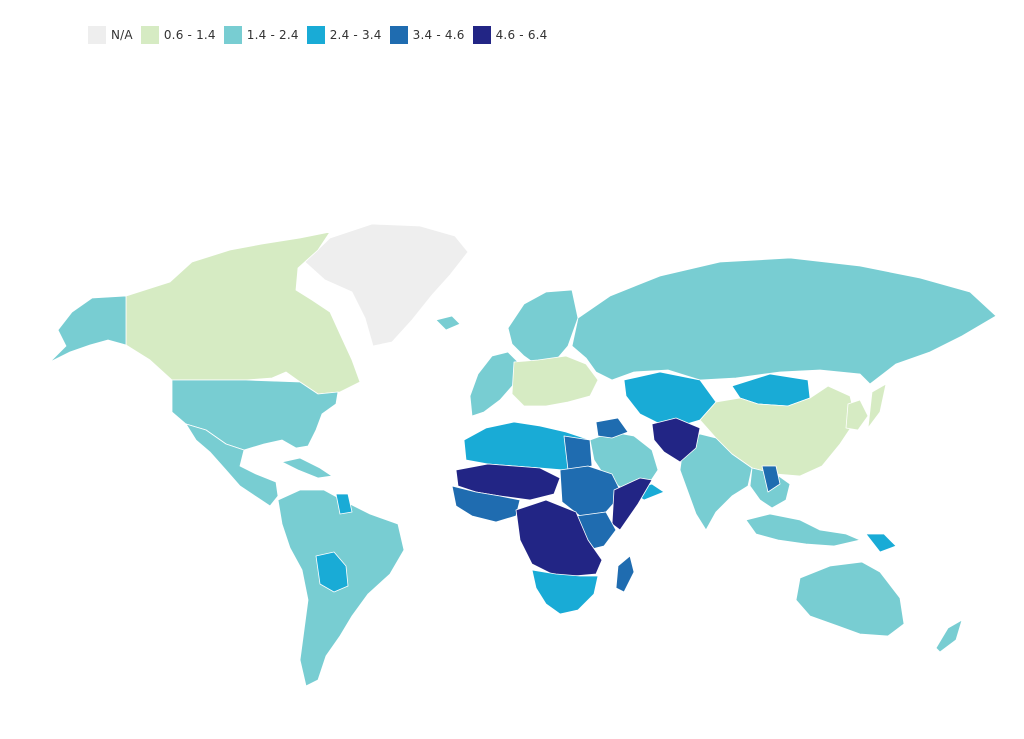 Image resolution: width=1024 pixels, height=739 pixels. I want to click on legend-label: 3.4 - 4.6, so click(438, 35).